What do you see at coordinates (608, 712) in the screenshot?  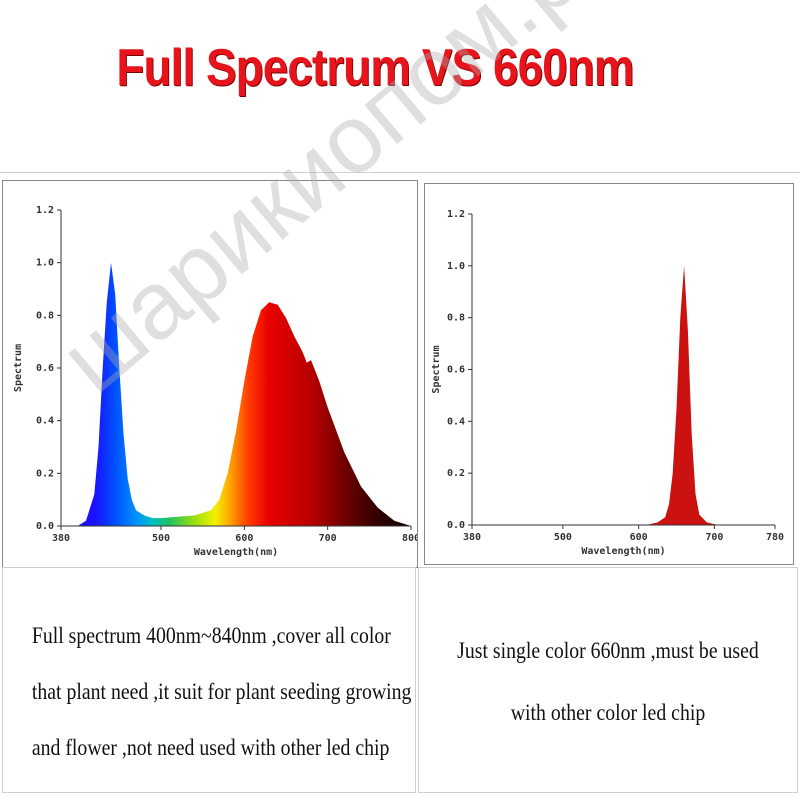 I see `caption-line: with other color led chip` at bounding box center [608, 712].